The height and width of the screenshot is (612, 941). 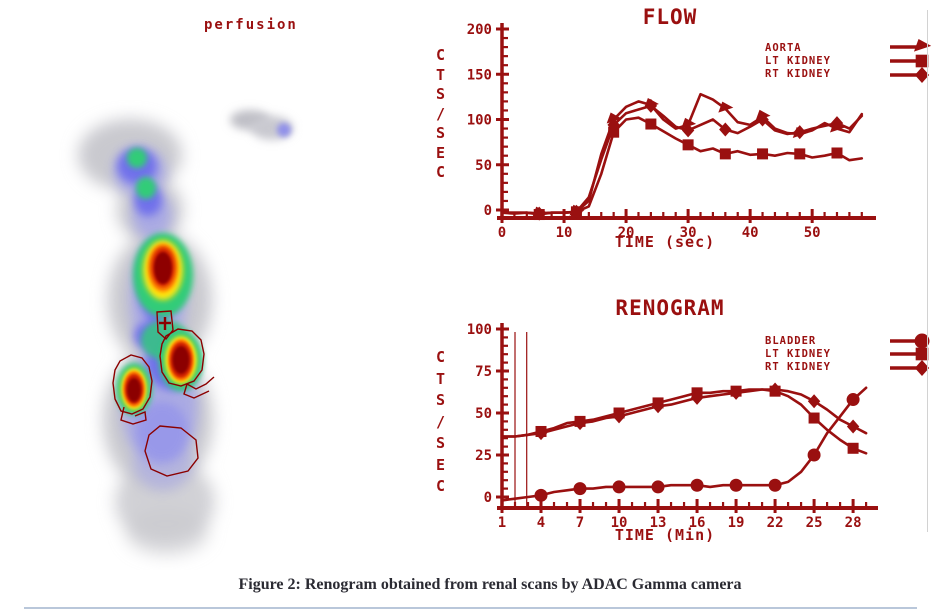 I want to click on right-bracket-roi, so click(x=199, y=387).